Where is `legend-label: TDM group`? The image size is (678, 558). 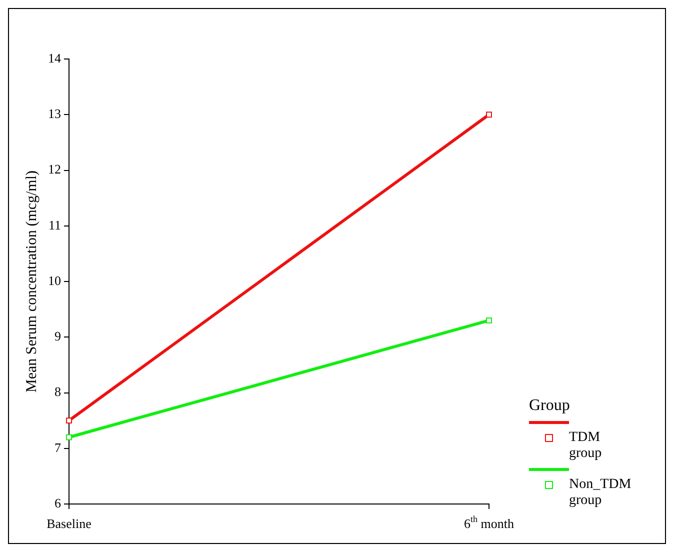
legend-label: TDM group is located at coordinates (586, 446).